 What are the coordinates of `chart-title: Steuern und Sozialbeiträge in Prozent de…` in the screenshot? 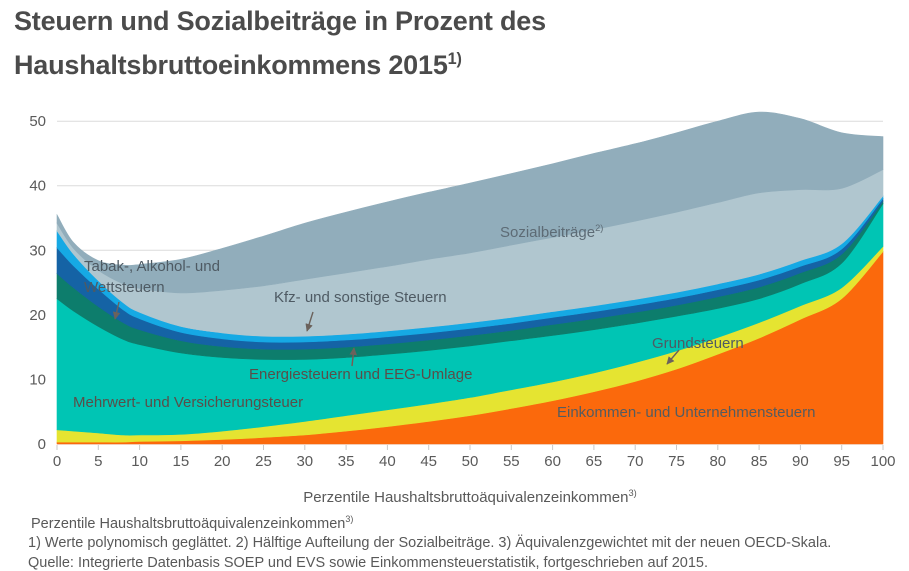 It's located at (280, 43).